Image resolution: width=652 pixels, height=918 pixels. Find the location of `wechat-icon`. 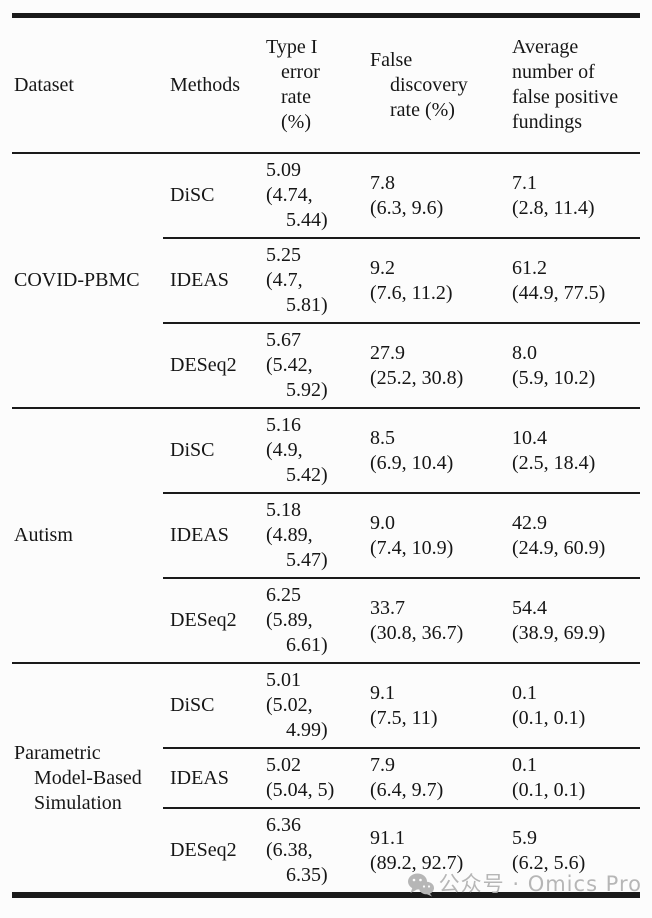

wechat-icon is located at coordinates (420, 885).